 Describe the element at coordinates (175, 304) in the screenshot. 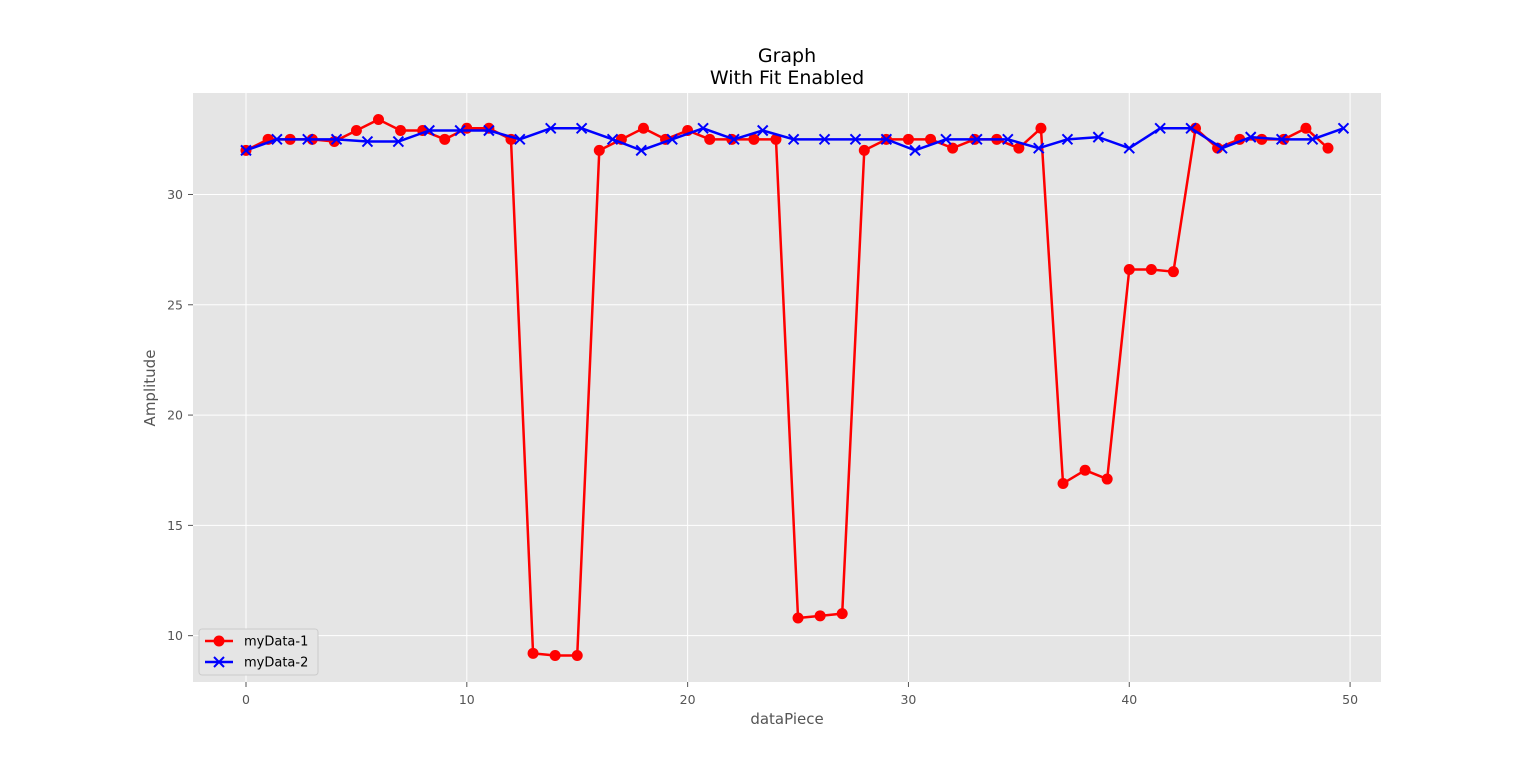

I see `y-tick-label: 25` at that location.